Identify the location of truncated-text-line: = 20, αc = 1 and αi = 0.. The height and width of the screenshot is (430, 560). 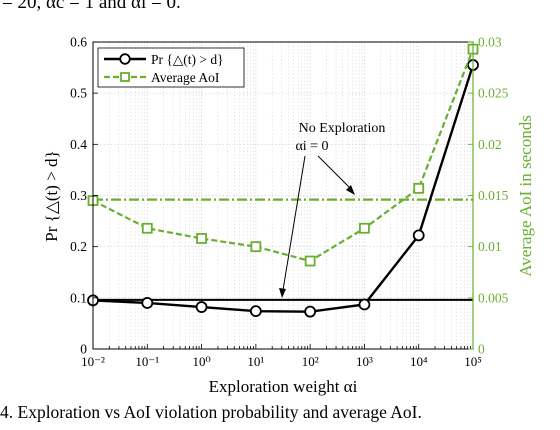
(280, 11).